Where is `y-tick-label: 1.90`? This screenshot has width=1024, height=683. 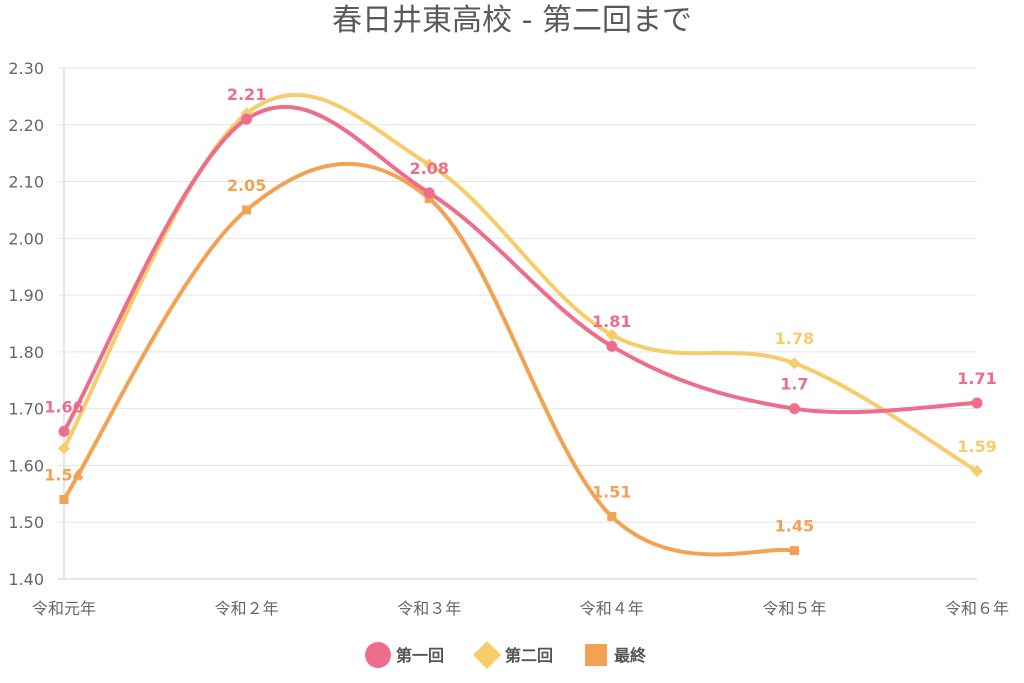 y-tick-label: 1.90 is located at coordinates (26, 295).